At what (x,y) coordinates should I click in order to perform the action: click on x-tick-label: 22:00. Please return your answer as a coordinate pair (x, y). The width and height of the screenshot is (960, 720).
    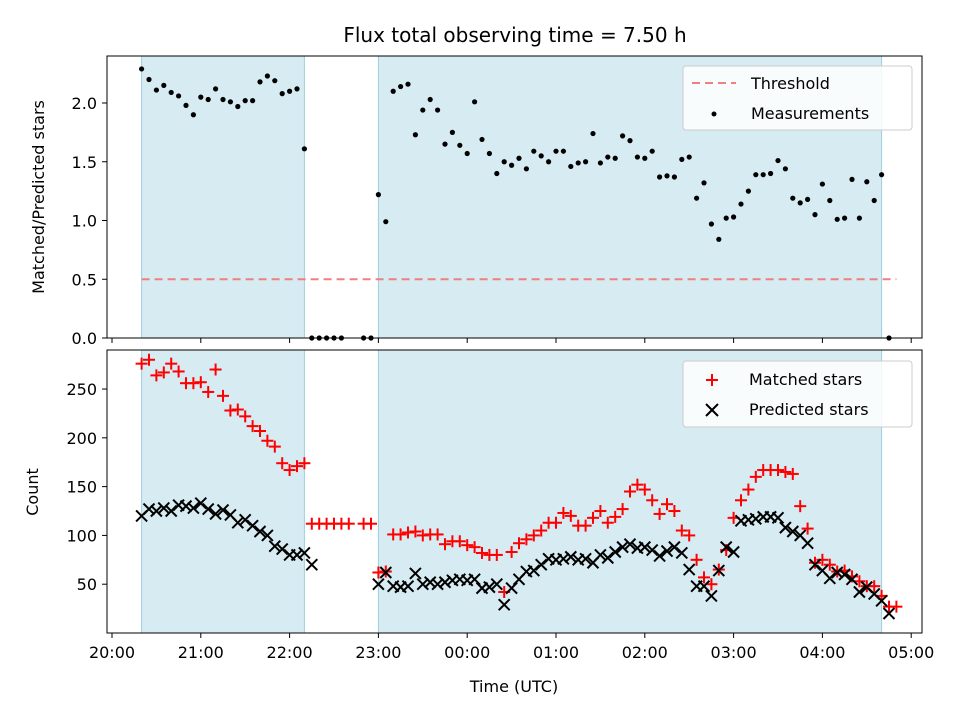
    Looking at the image, I should click on (290, 652).